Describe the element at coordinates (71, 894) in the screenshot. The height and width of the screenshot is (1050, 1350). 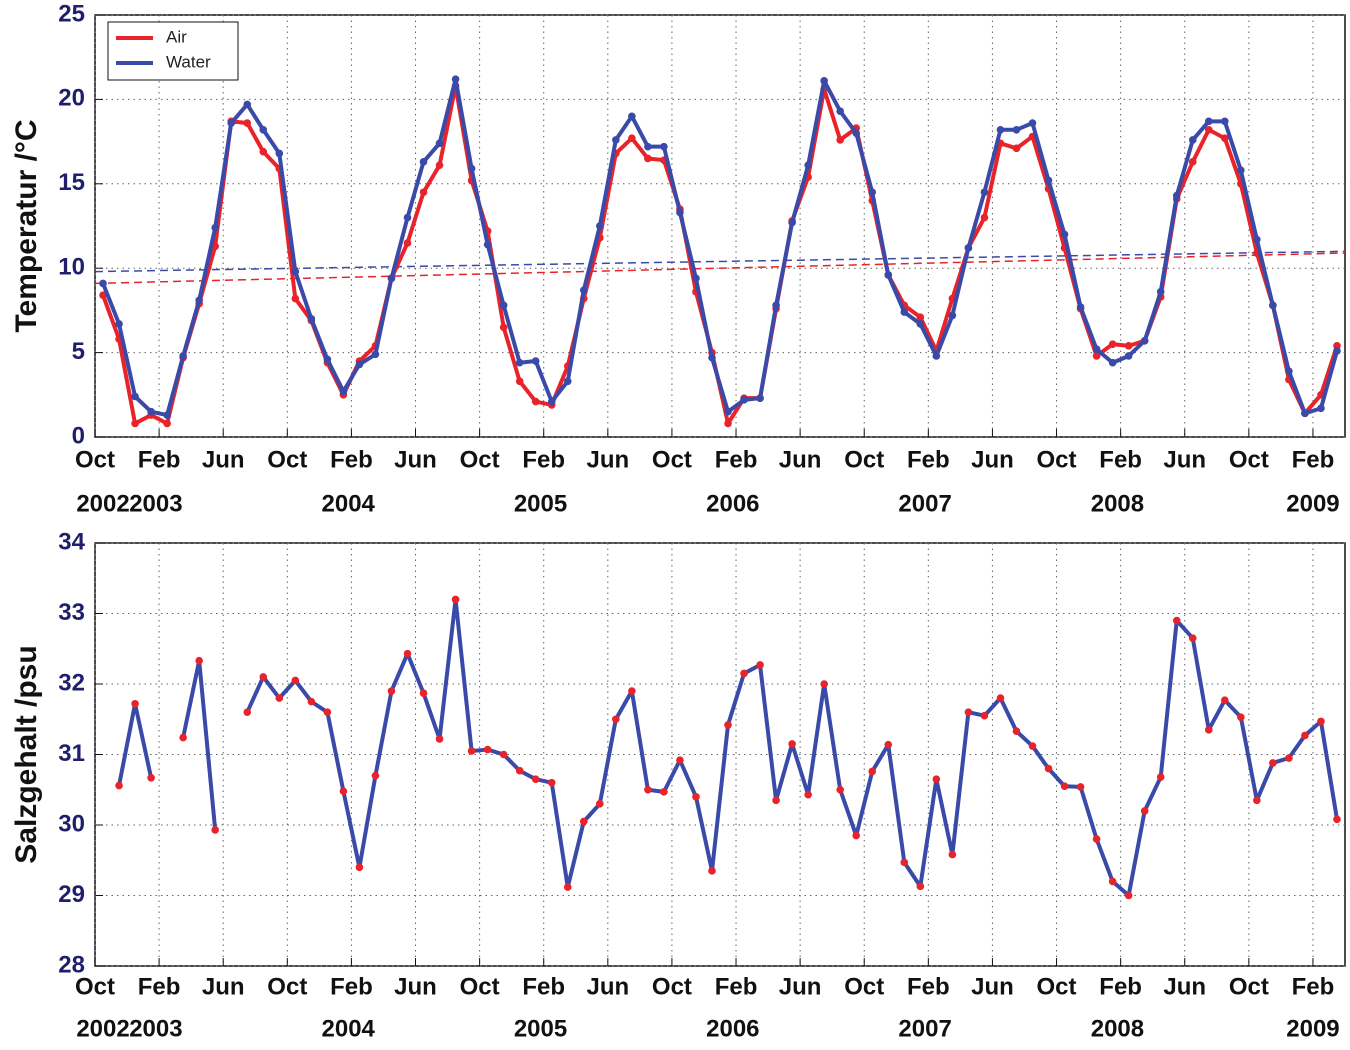
I see `y-tick-label: 29` at that location.